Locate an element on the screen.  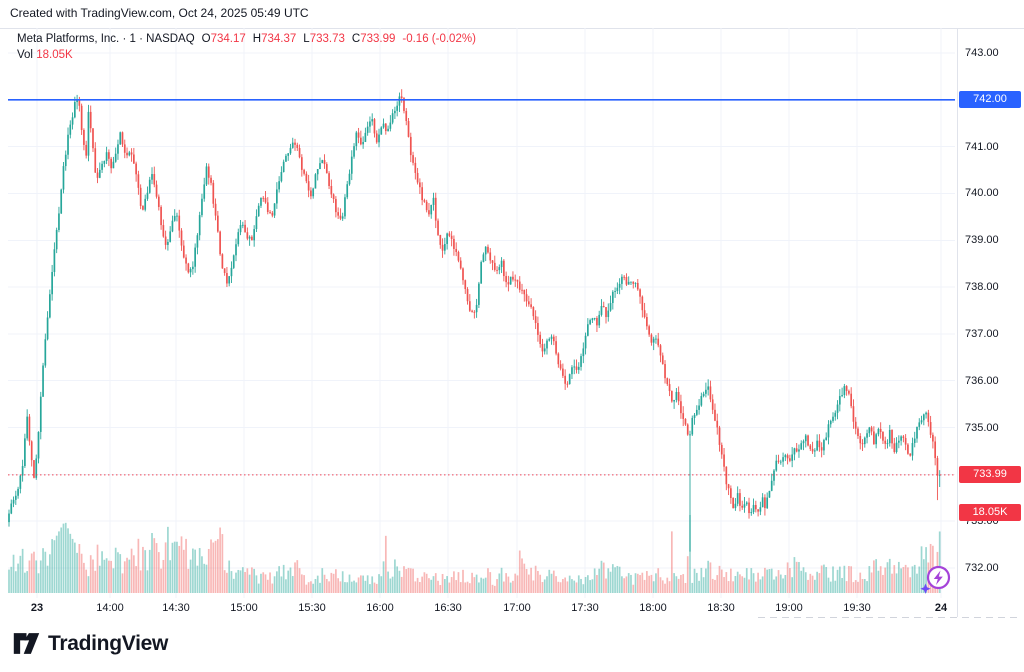
tradingview-logo: TradingView is located at coordinates (90, 643).